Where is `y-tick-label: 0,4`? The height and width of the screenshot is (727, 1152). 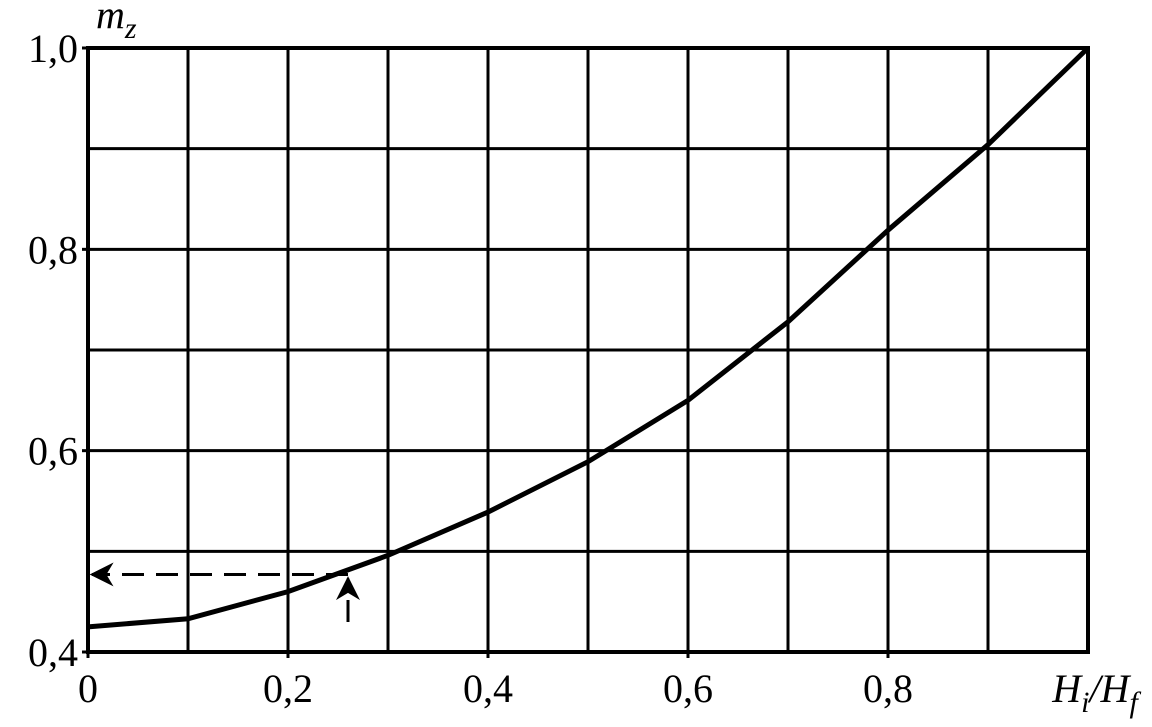
y-tick-label: 0,4 is located at coordinates (53, 652).